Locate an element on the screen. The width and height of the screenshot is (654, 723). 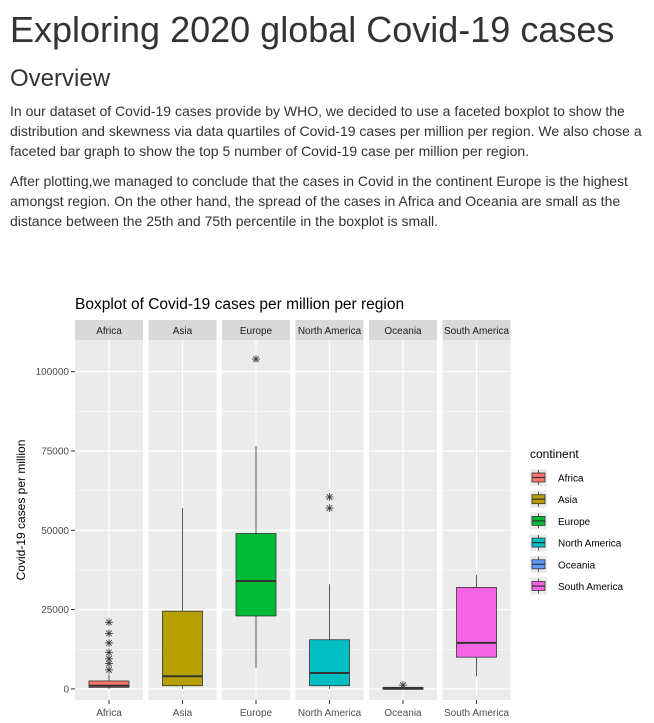
x-tick-label: Asia is located at coordinates (183, 713).